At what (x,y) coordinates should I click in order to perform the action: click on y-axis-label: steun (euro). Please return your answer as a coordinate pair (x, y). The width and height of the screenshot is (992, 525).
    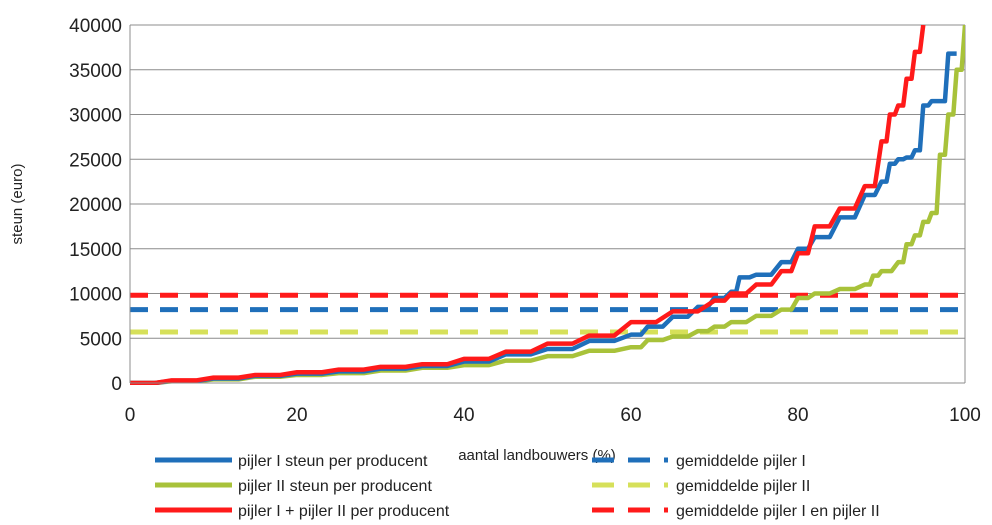
    Looking at the image, I should click on (17, 204).